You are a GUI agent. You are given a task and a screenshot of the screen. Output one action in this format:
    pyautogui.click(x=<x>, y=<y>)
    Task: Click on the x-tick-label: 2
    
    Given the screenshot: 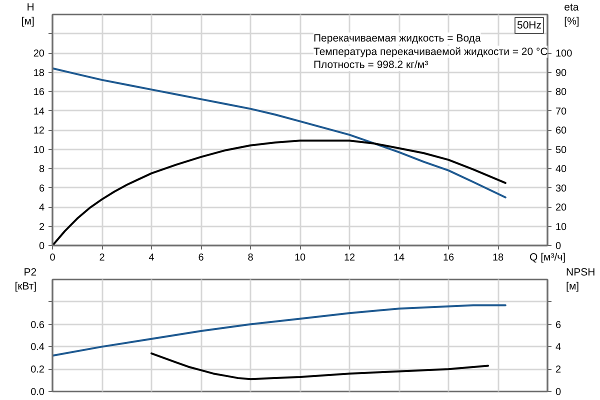 What is the action you would take?
    pyautogui.click(x=102, y=258)
    